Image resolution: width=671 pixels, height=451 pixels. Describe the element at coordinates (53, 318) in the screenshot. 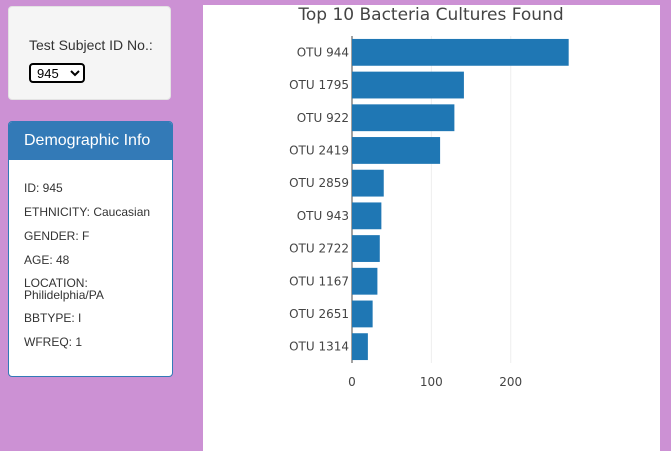

I see `demo-bbtype: BBTYPE: I` at that location.